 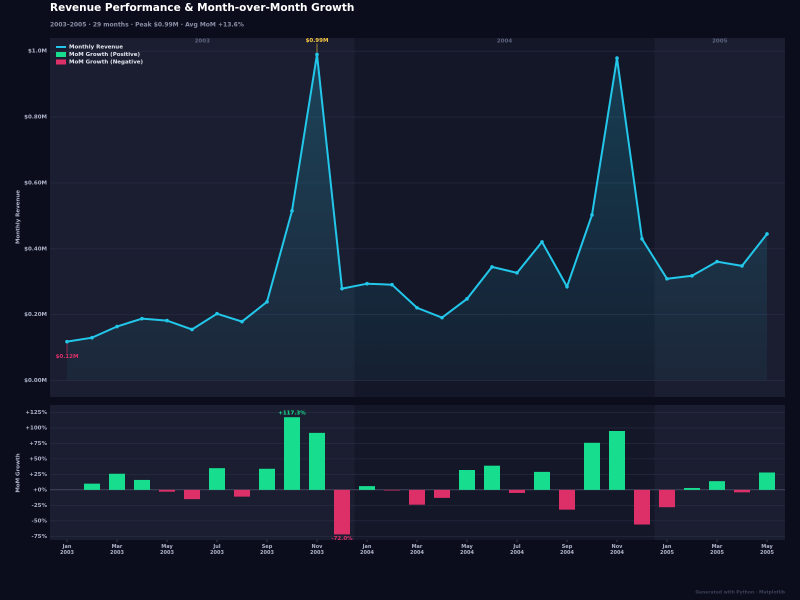 I want to click on x-tick-label: Jan 2003, so click(x=67, y=550).